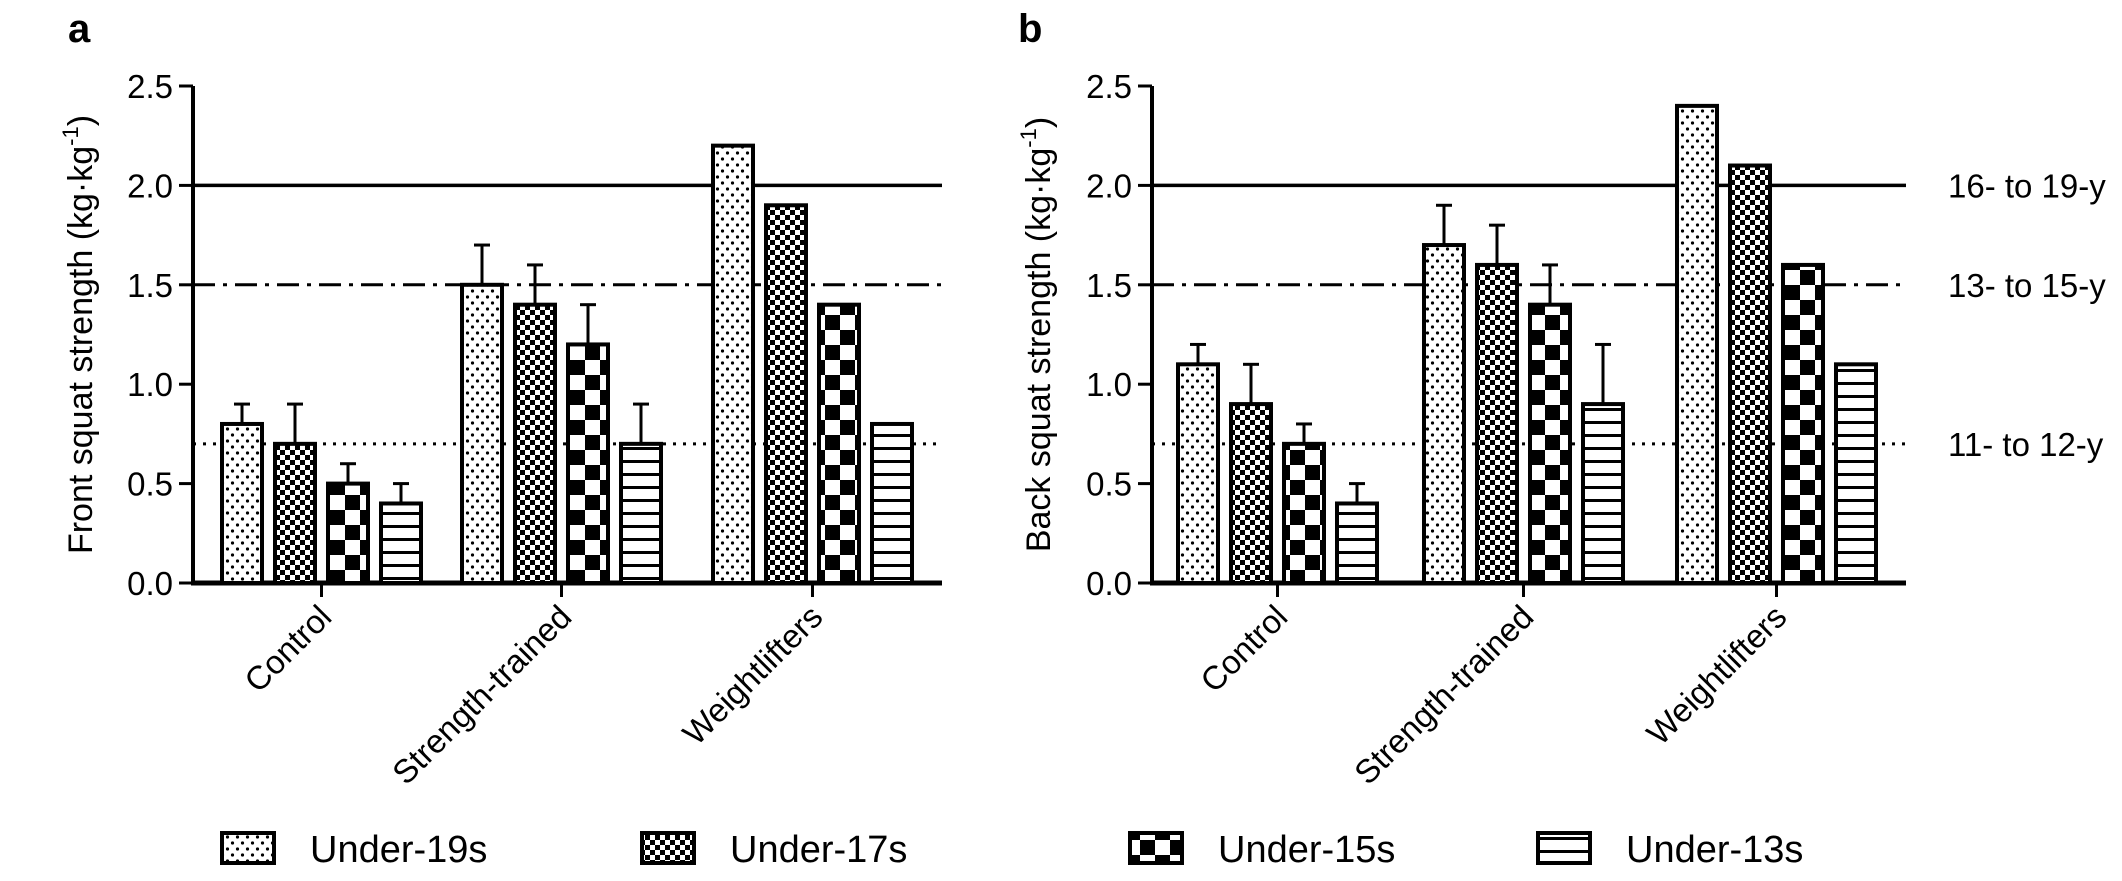  What do you see at coordinates (150, 583) in the screenshot?
I see `panel-a-y-tick-label-0: 0.0` at bounding box center [150, 583].